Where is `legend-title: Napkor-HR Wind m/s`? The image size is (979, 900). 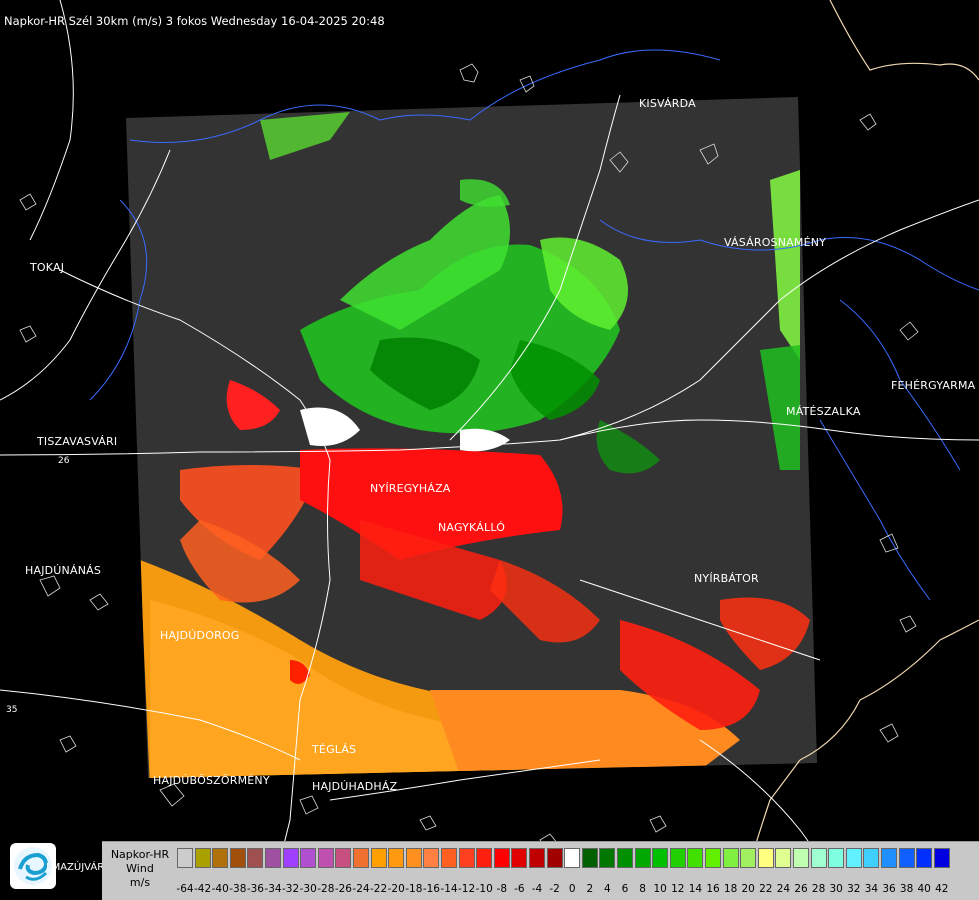 legend-title: Napkor-HR Wind m/s is located at coordinates (140, 869).